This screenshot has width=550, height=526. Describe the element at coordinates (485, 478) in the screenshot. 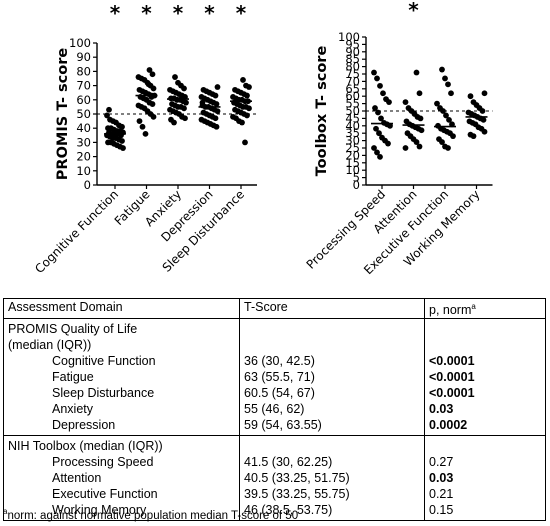

I see `row-p-value: 0.03` at that location.